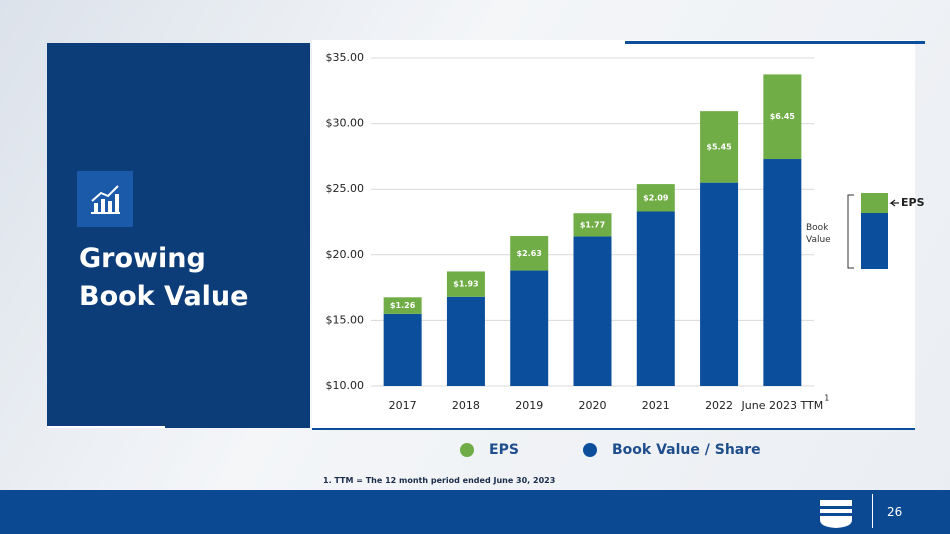 This screenshot has height=534, width=950. What do you see at coordinates (345, 319) in the screenshot?
I see `y-tick-label: $15.00` at bounding box center [345, 319].